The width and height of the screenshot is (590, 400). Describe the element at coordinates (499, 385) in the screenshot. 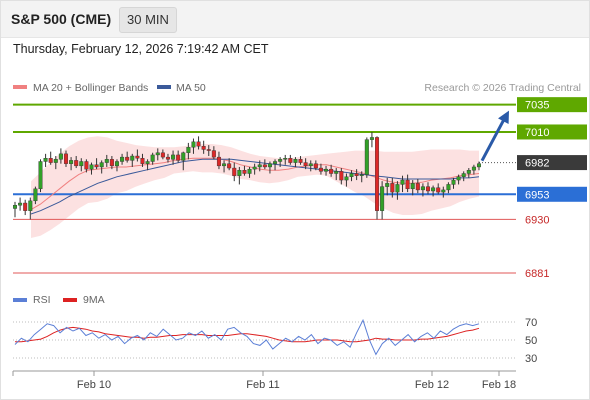

I see `x-tick-label: Feb 18` at that location.